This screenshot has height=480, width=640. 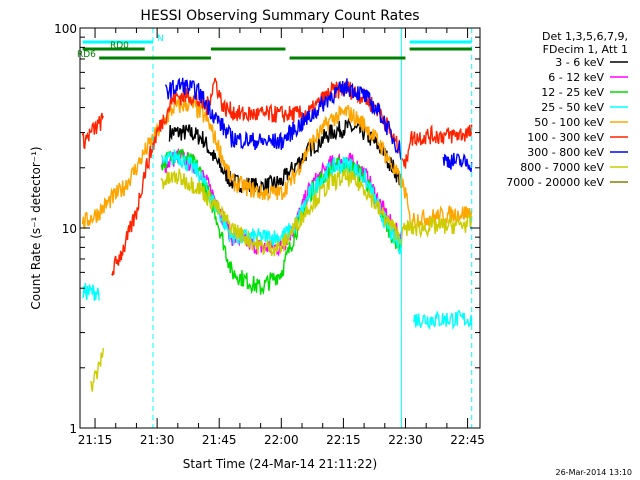 What do you see at coordinates (579, 62) in the screenshot?
I see `legend-label: 3 - 6 keV` at bounding box center [579, 62].